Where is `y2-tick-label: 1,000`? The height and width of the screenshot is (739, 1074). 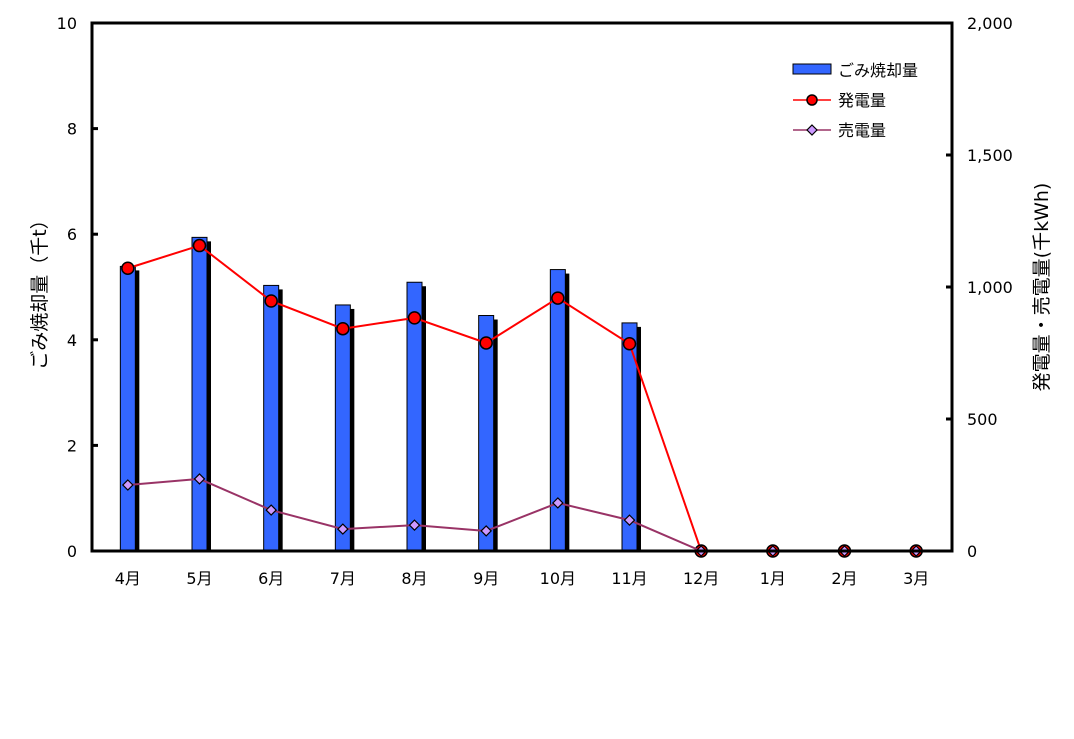
y2-tick-label: 1,000 is located at coordinates (990, 287).